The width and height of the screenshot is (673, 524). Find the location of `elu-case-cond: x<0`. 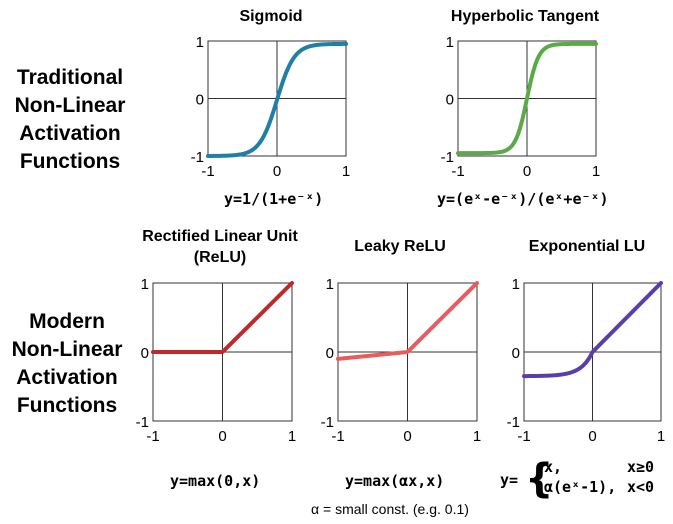

elu-case-cond: x<0 is located at coordinates (641, 487).